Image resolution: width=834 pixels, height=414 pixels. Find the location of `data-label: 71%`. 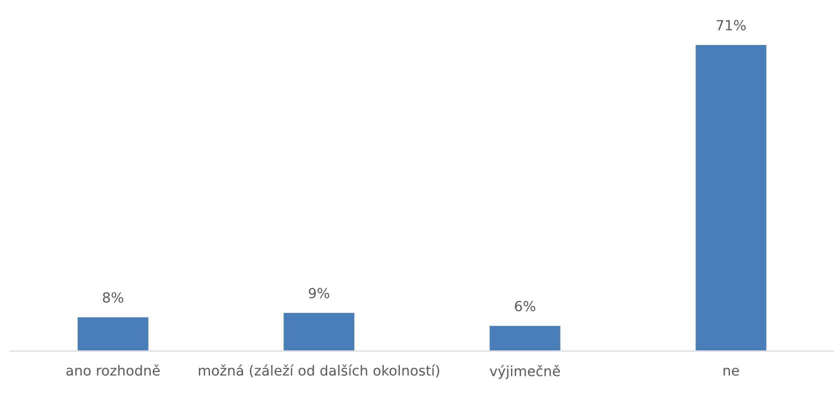

data-label: 71% is located at coordinates (731, 25).